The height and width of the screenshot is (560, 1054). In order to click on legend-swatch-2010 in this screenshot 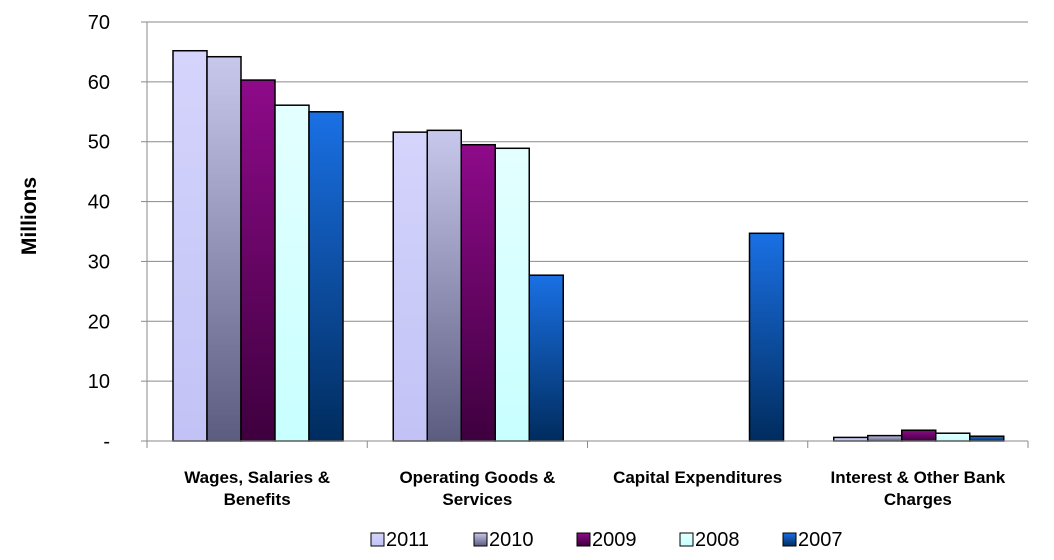, I will do `click(480, 539)`.